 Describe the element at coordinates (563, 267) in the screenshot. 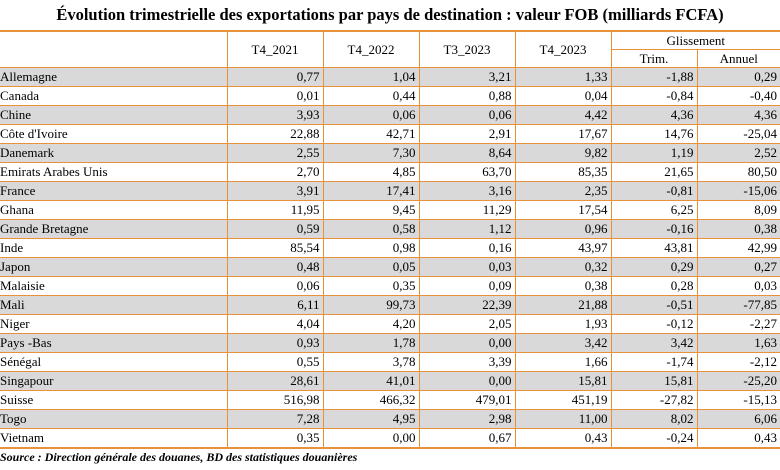

I see `value-cell: 0,32` at that location.